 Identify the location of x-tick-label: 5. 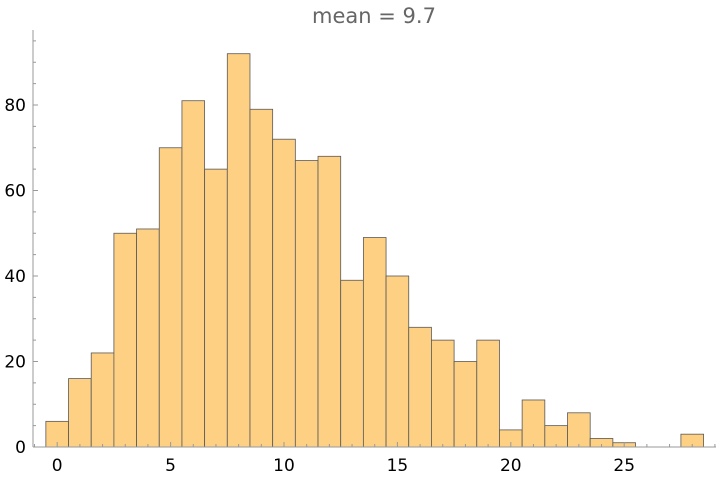
(170, 466).